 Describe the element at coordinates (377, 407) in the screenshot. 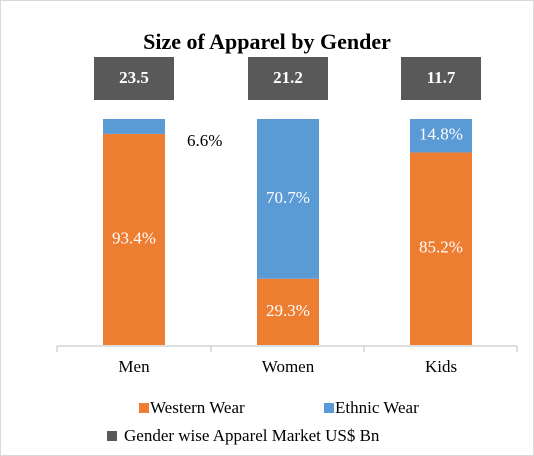

I see `legend-label: Ethnic Wear` at that location.